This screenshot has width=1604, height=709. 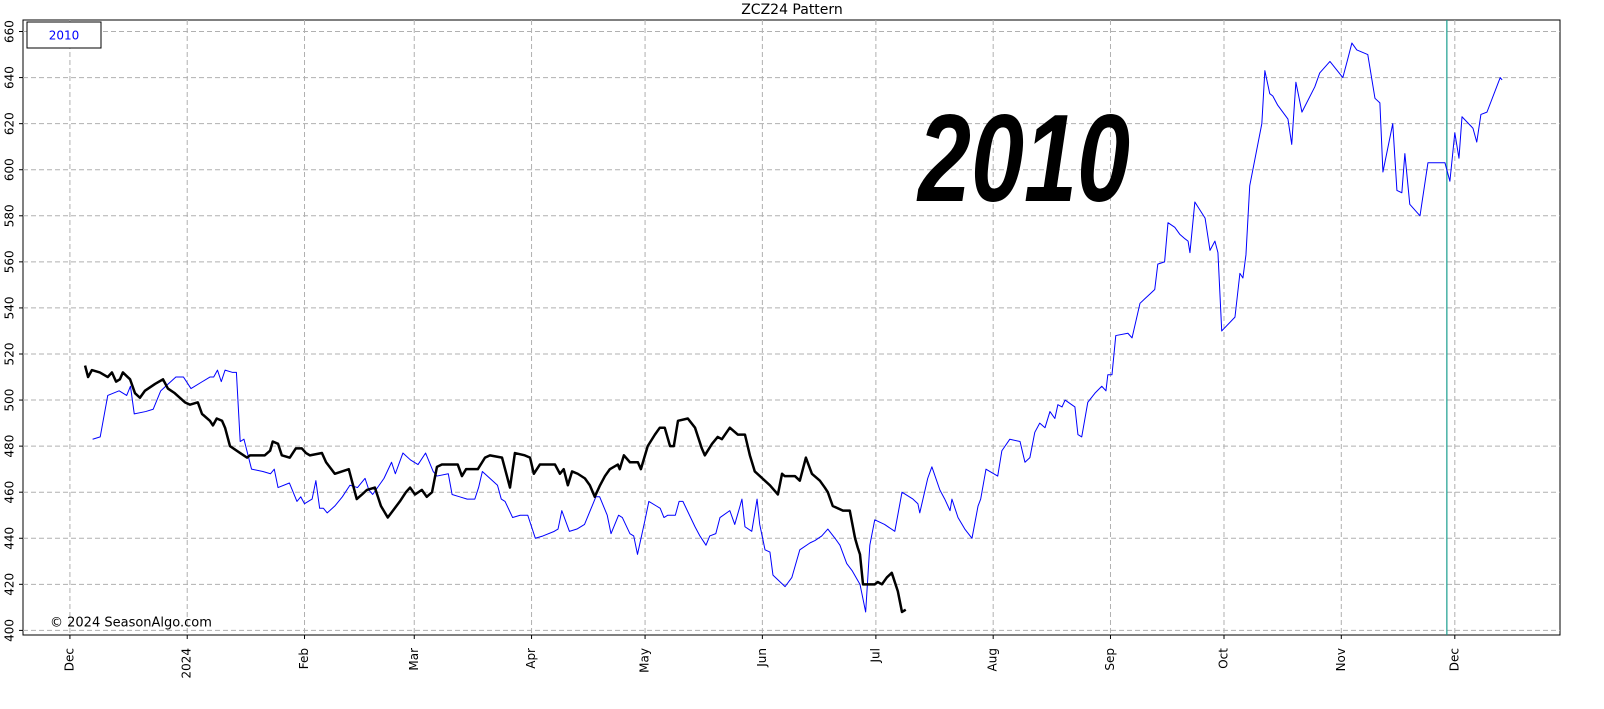 What do you see at coordinates (414, 659) in the screenshot?
I see `x-tick-label: Mar` at bounding box center [414, 659].